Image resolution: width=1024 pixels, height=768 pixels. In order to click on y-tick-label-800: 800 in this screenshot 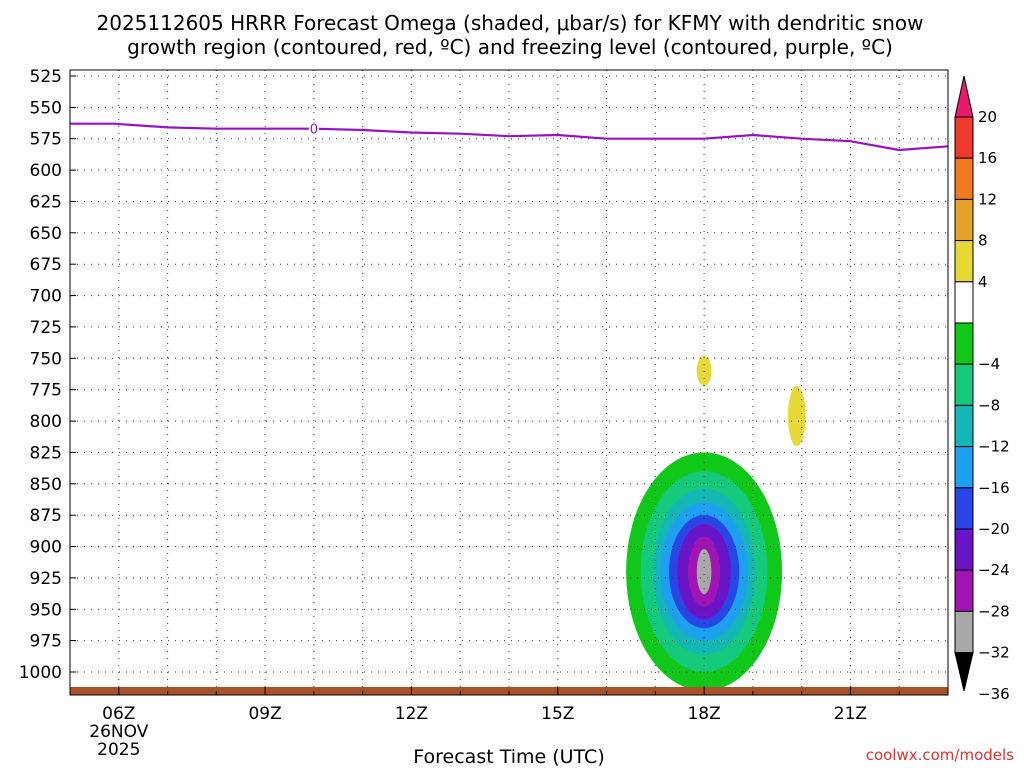, I will do `click(46, 422)`.